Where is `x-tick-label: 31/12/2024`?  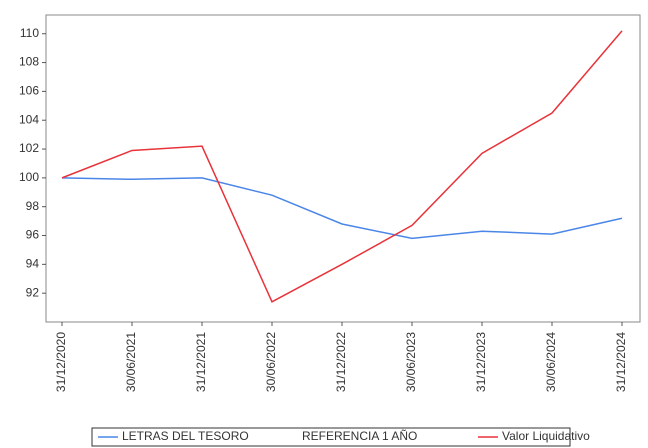
x-tick-label: 31/12/2024 is located at coordinates (621, 362).